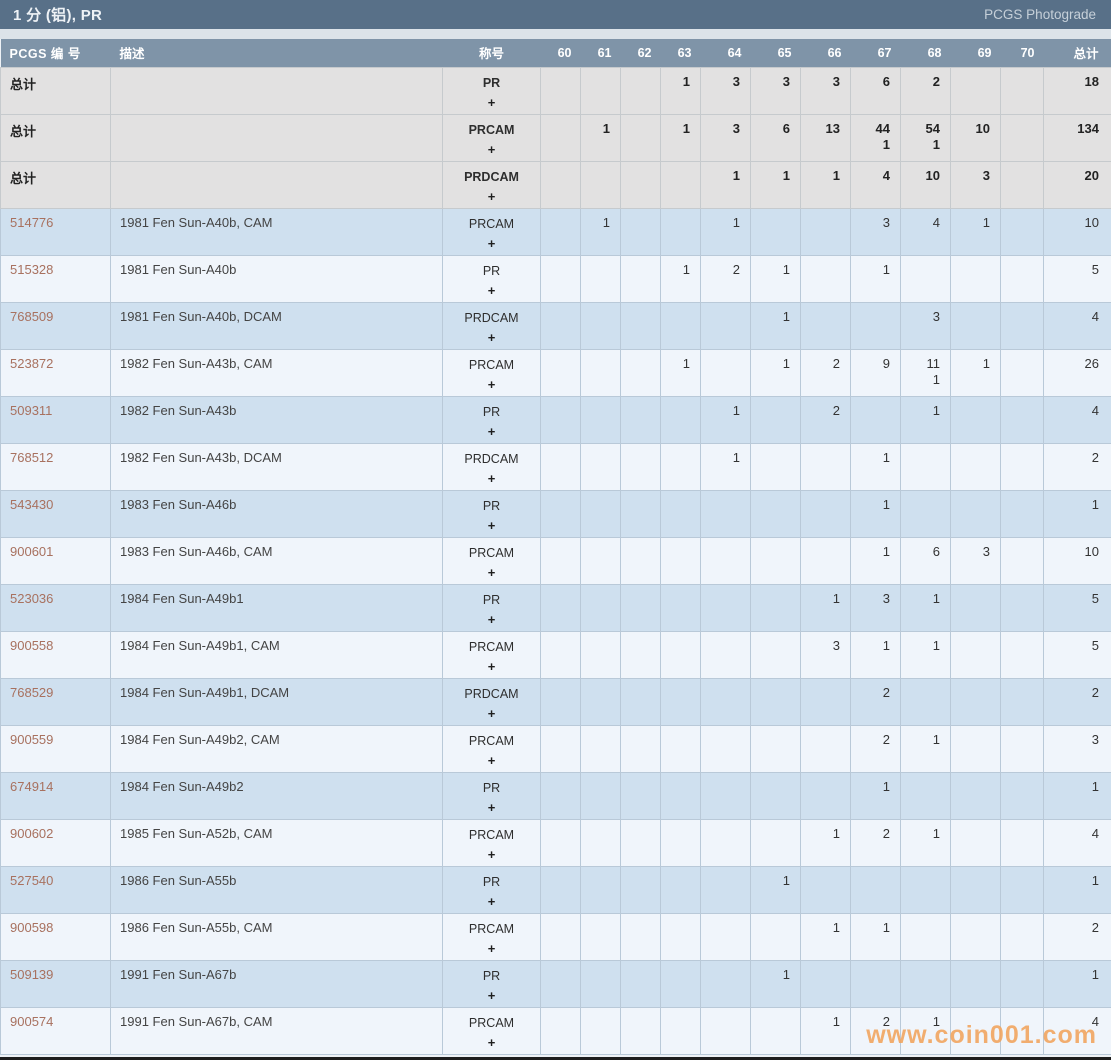 The width and height of the screenshot is (1111, 1060). I want to click on pcgs-number-cell: 900601, so click(55, 560).